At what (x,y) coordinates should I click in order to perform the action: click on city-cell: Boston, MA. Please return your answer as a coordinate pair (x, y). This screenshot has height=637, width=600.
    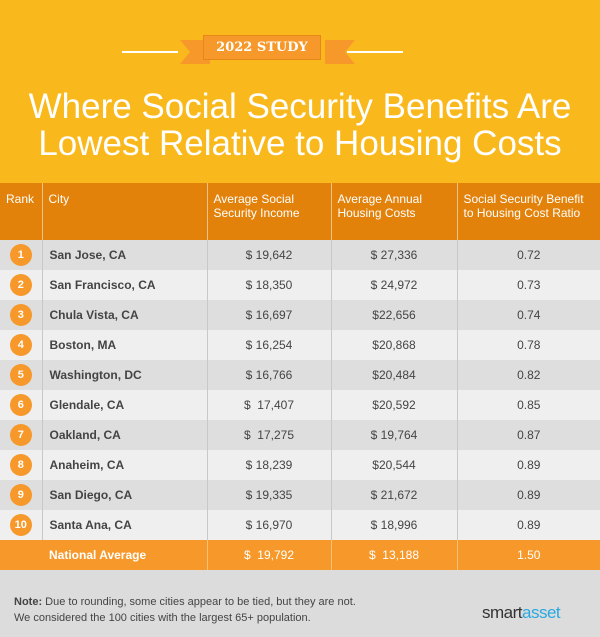
    Looking at the image, I should click on (125, 345).